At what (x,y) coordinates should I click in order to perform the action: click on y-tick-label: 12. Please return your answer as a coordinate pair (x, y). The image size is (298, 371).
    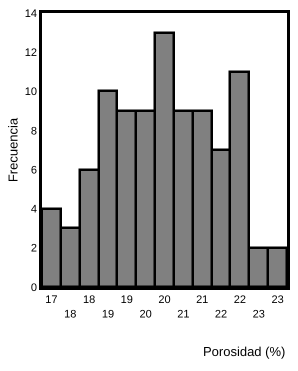
    Looking at the image, I should click on (31, 52).